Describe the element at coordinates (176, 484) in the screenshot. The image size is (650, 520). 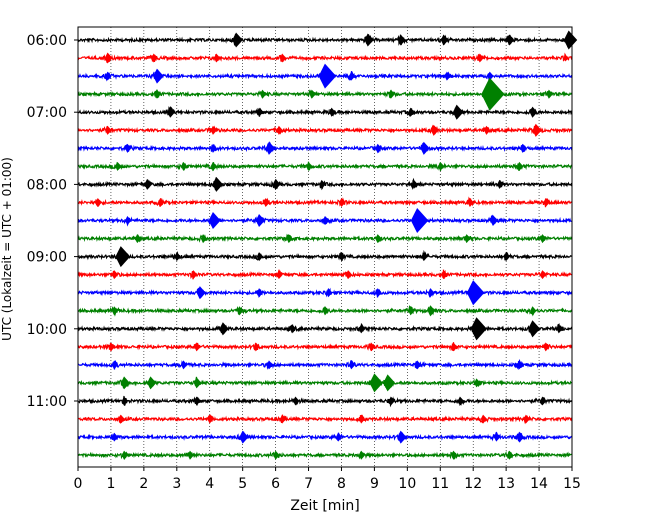
I see `x-tick-label: 3` at that location.